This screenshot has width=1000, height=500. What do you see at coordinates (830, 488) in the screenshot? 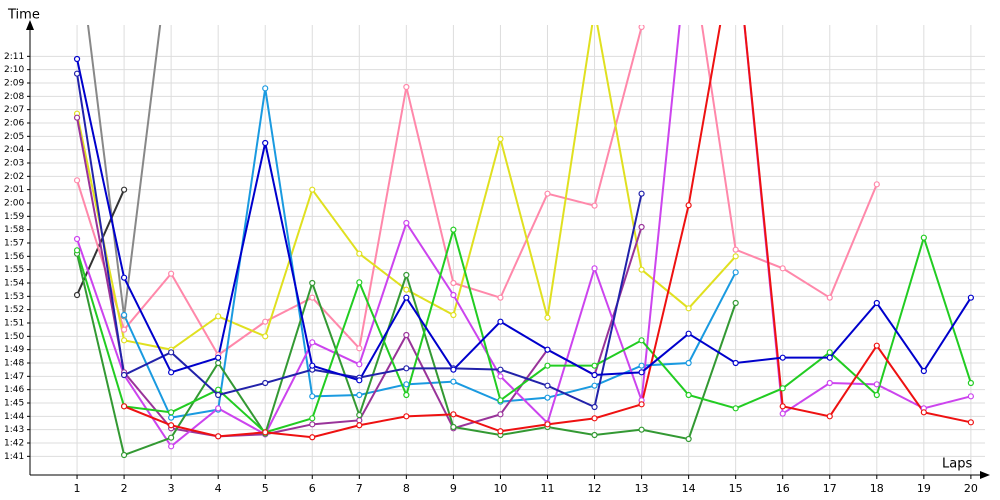
I see `x-tick-label: 17` at bounding box center [830, 488].